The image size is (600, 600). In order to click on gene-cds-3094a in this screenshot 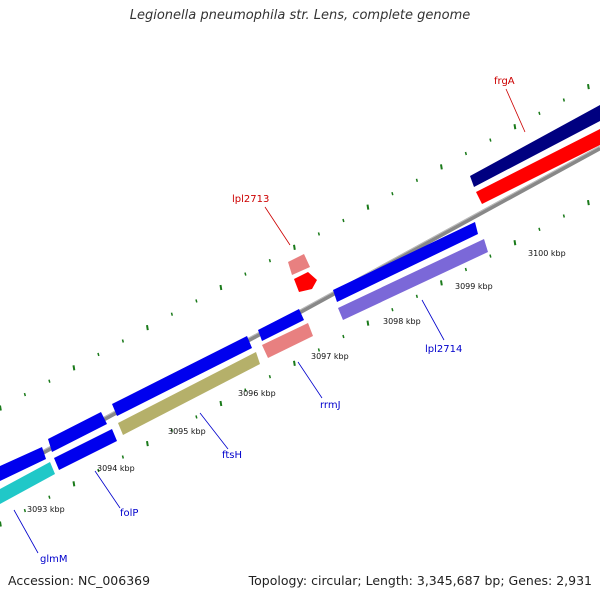, I will do `click(77, 432)`.